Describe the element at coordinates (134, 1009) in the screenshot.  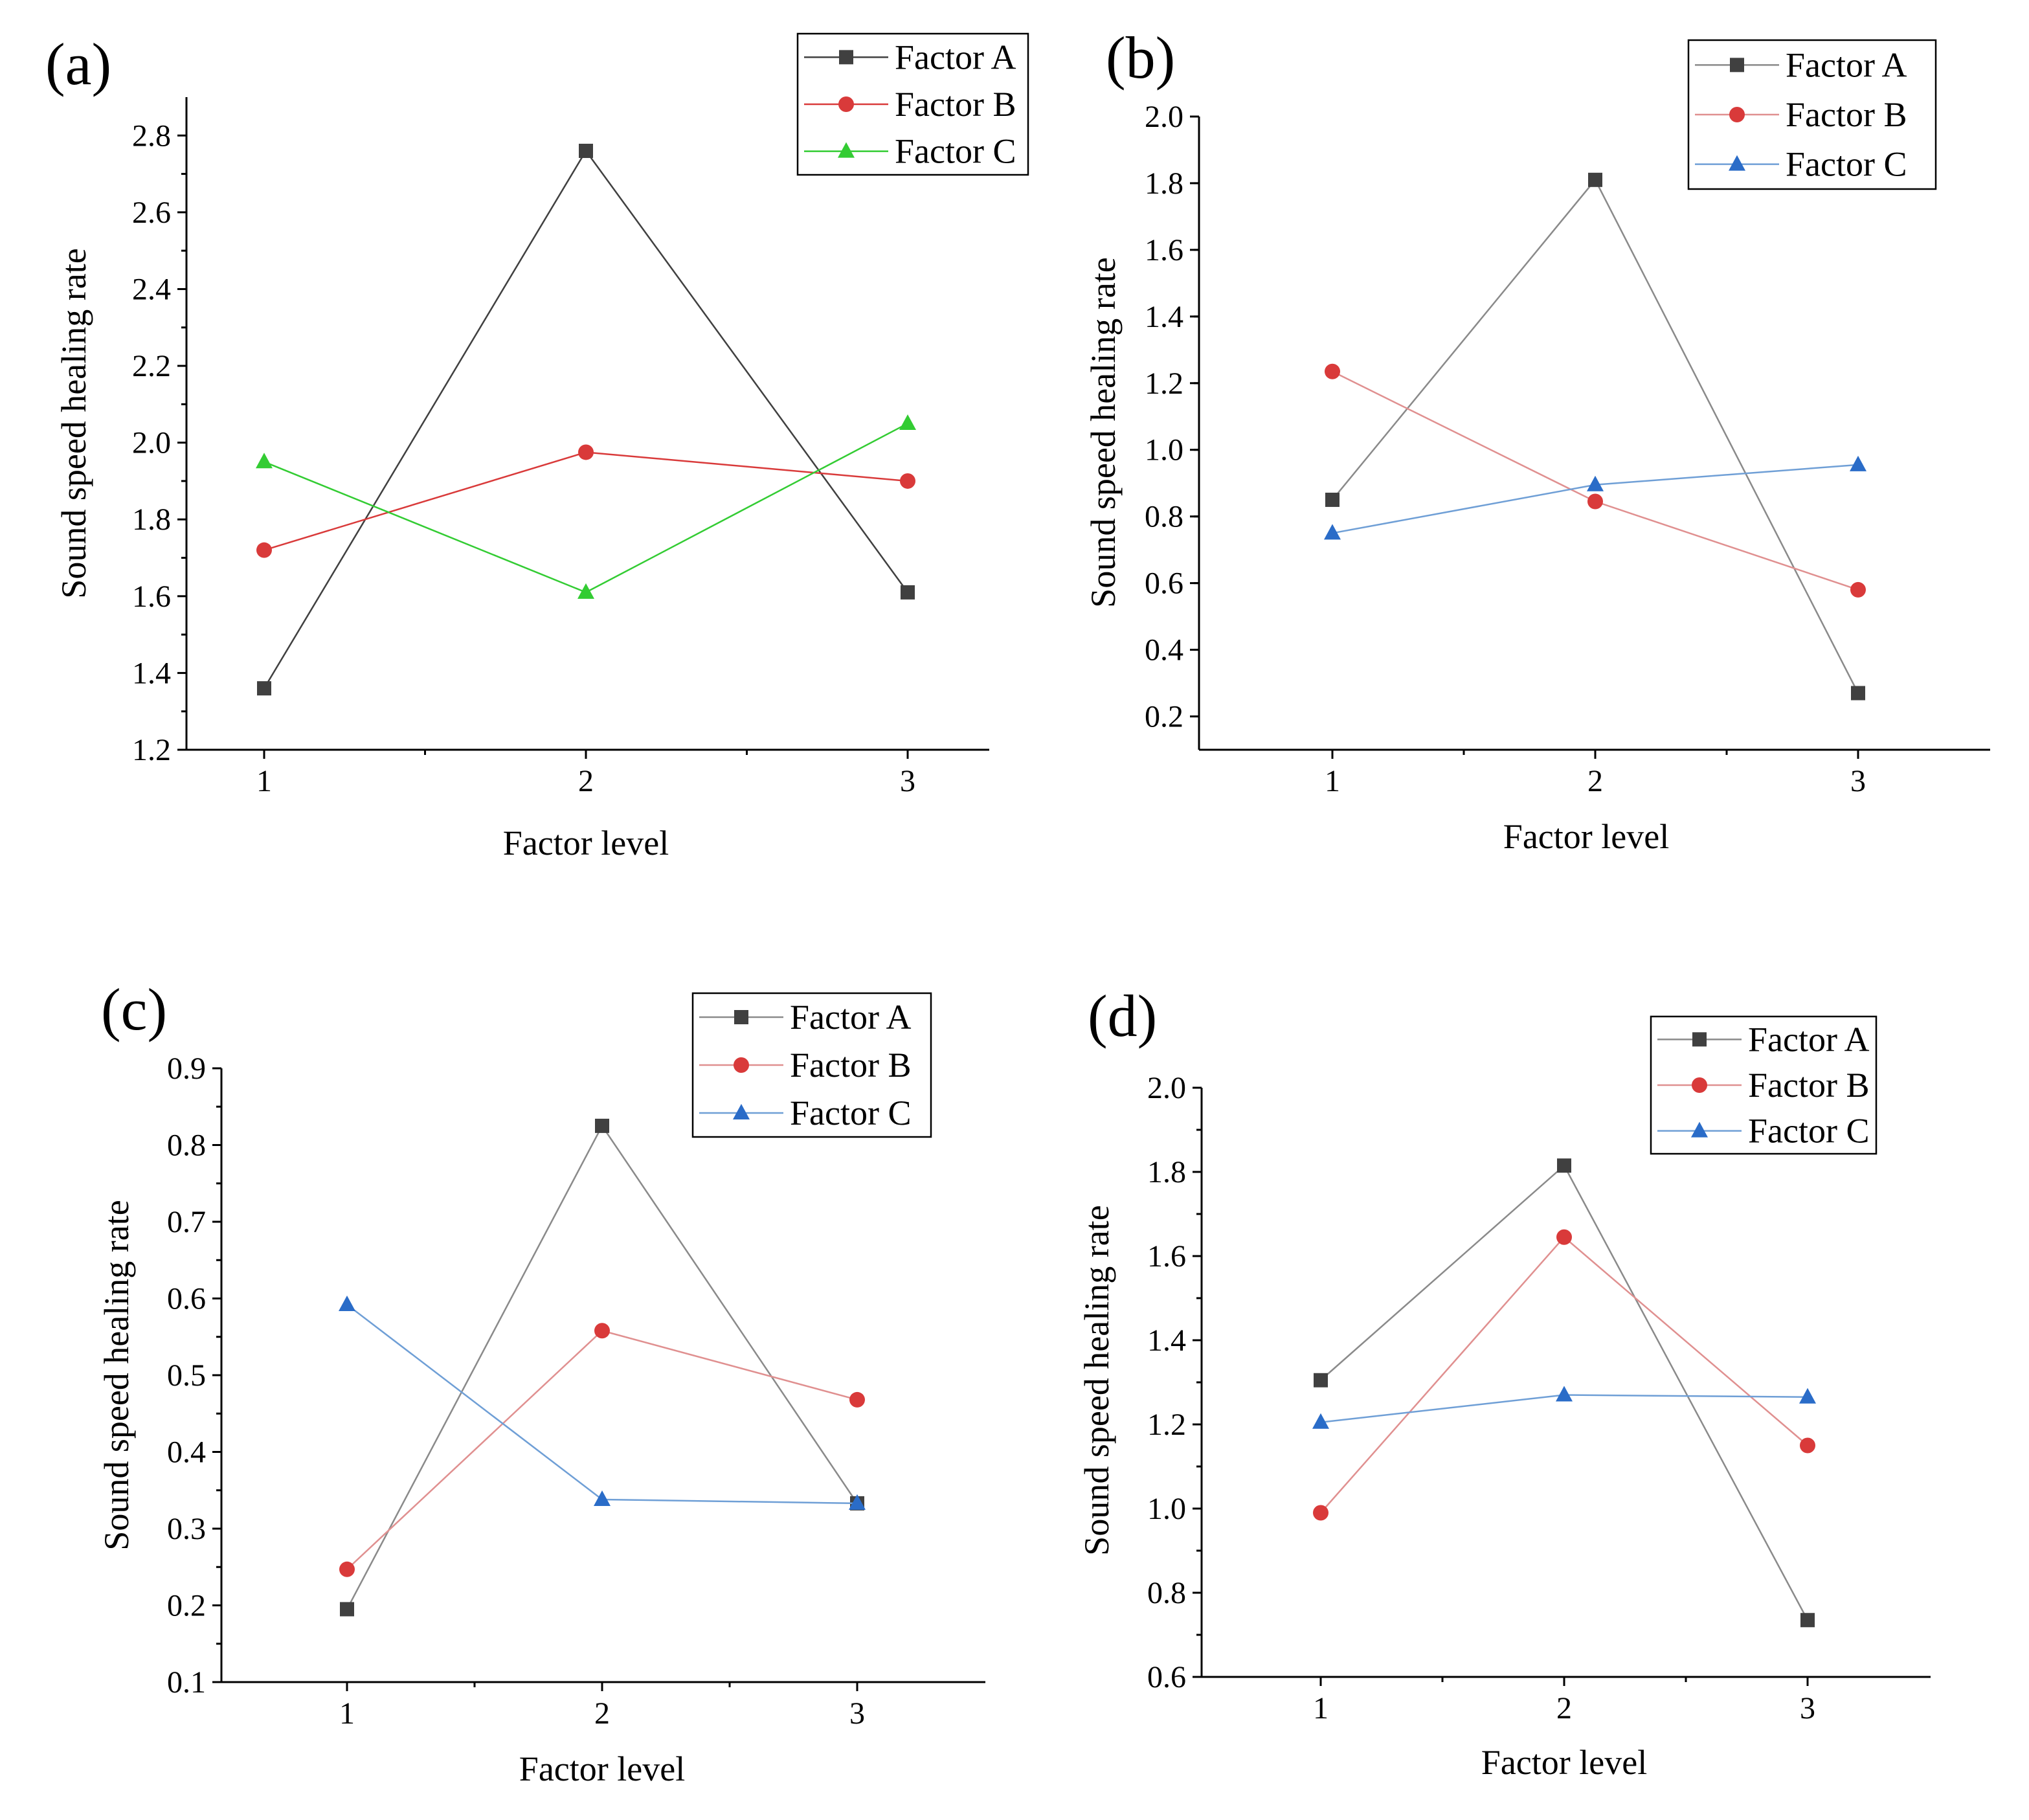
I see `panel-letter: (c)` at that location.